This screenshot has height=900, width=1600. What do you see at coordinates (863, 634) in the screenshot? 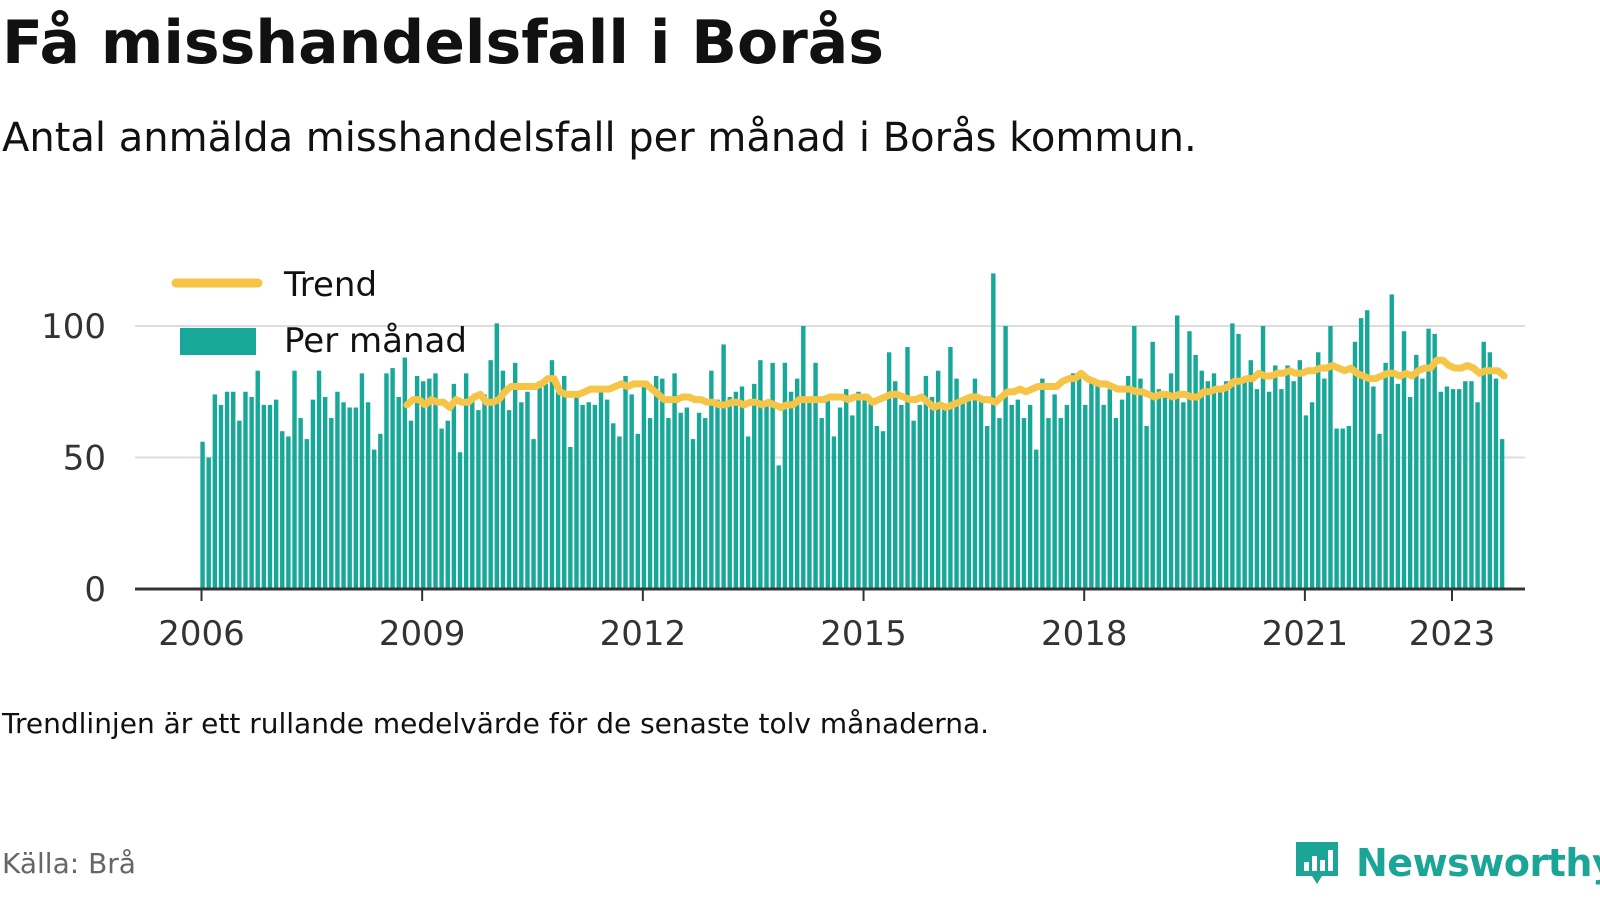
I see `x-tick-label: 2015` at bounding box center [863, 634].